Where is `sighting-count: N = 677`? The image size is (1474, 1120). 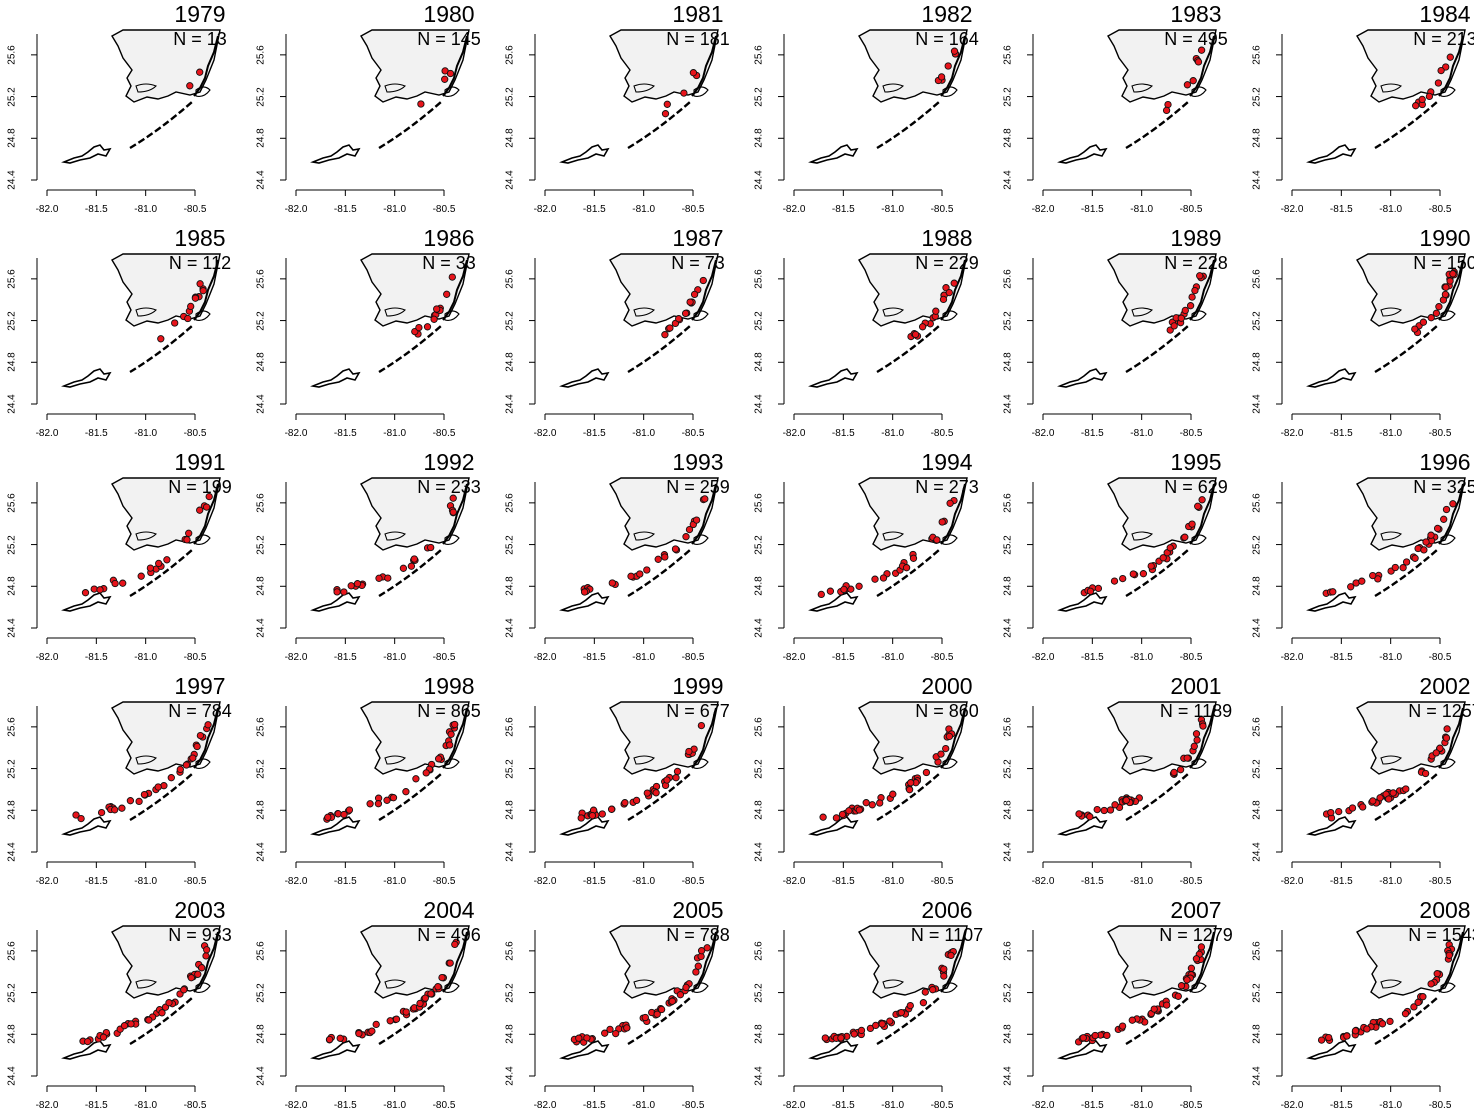
sighting-count: N = 677 is located at coordinates (698, 711).